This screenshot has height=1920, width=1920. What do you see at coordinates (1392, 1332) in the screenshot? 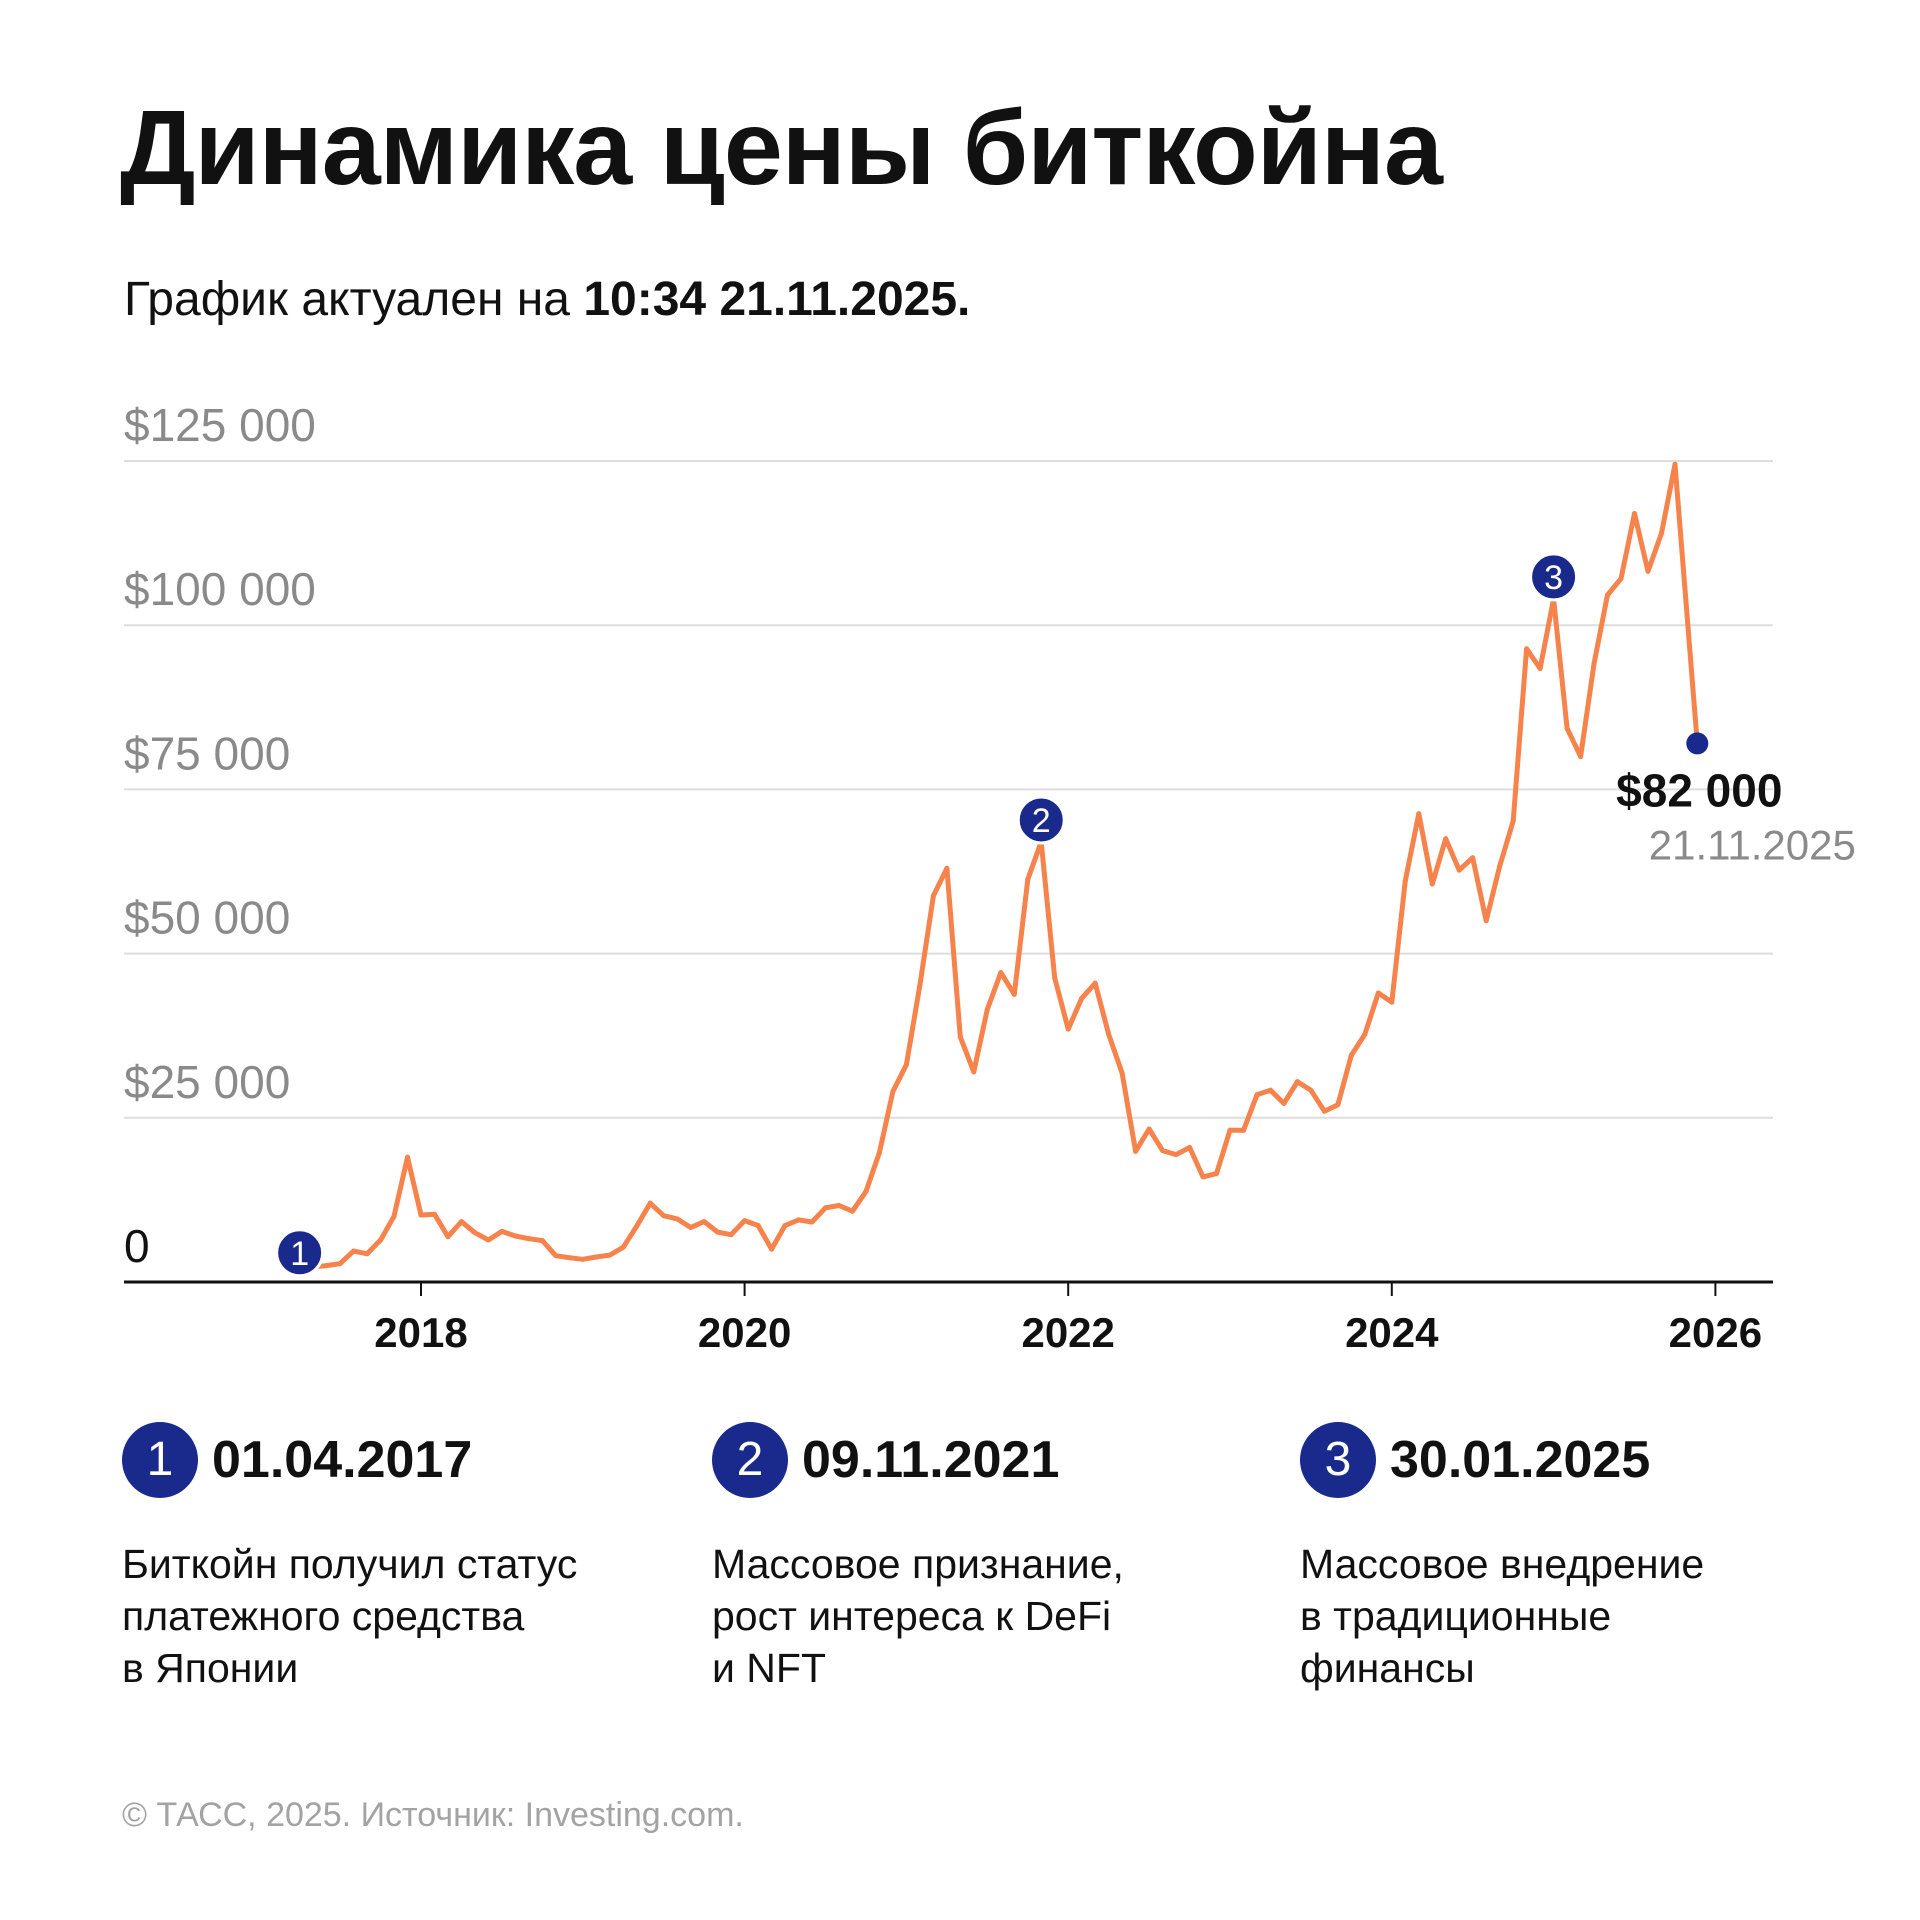
I see `x-tick-label: 2024` at bounding box center [1392, 1332].